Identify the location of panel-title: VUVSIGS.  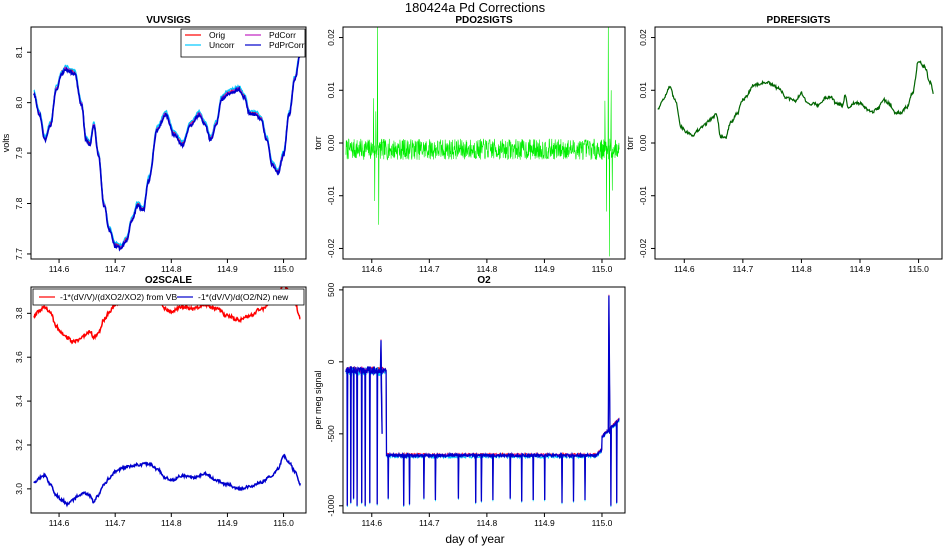
(168, 20).